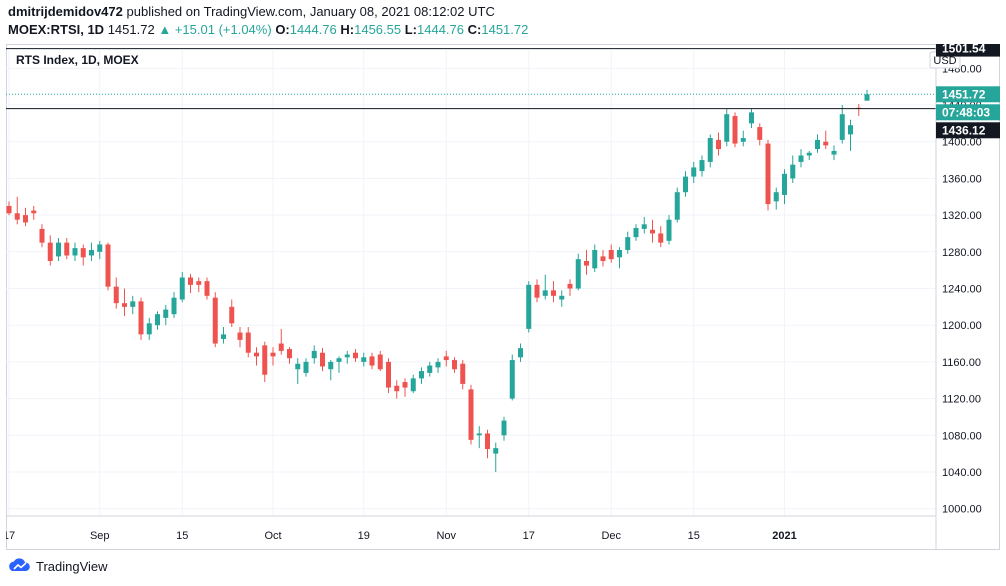 The image size is (1006, 586). I want to click on low-value: 1444.76, so click(441, 29).